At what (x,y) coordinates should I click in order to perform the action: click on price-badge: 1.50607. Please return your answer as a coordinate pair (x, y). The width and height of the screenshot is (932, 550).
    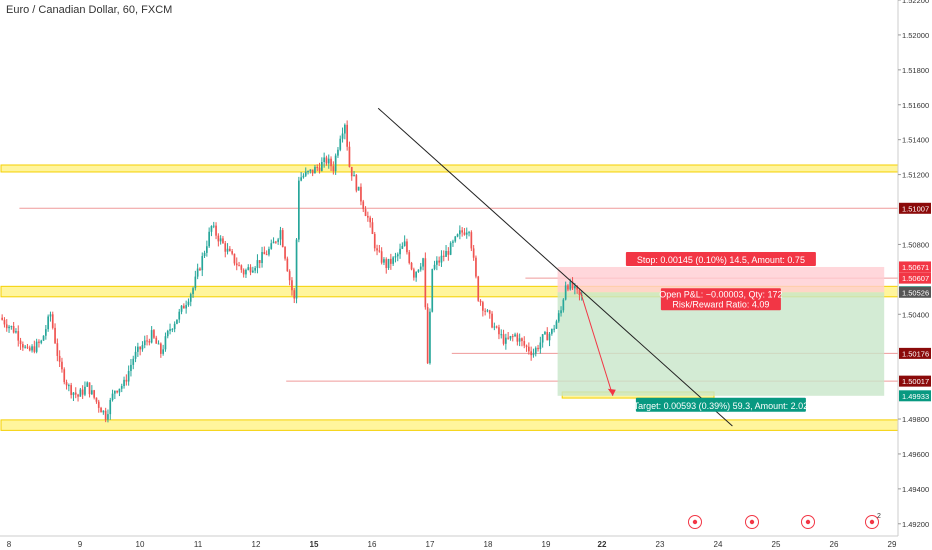
    Looking at the image, I should click on (915, 278).